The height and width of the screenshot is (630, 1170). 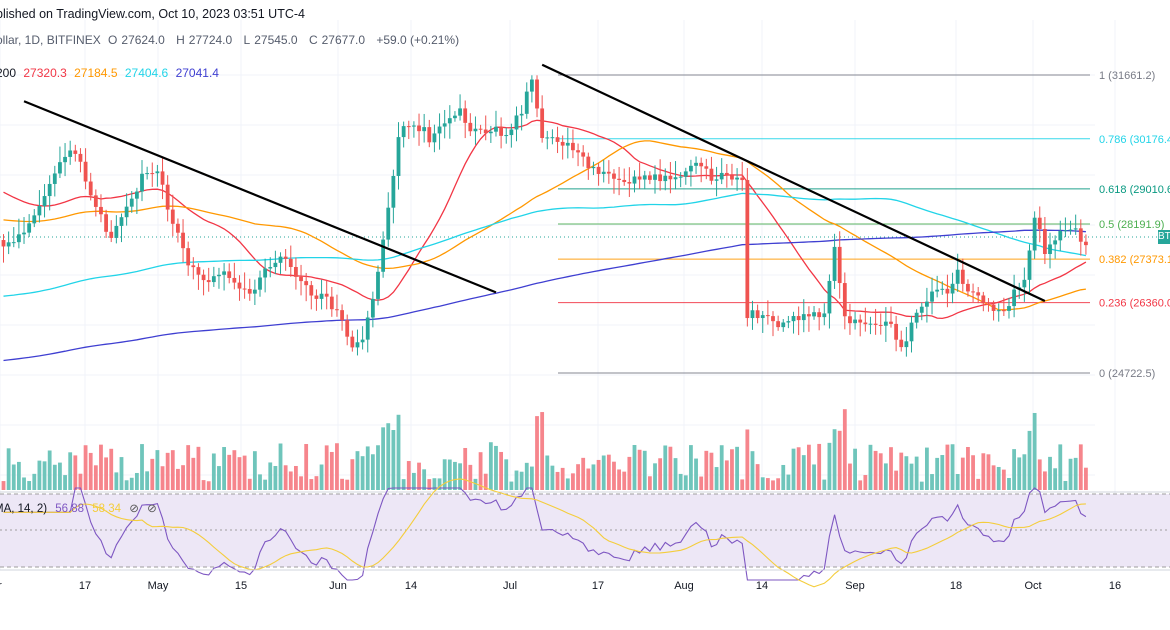 I want to click on fib-level-label: 0.786 (30176.4), so click(x=1134, y=140).